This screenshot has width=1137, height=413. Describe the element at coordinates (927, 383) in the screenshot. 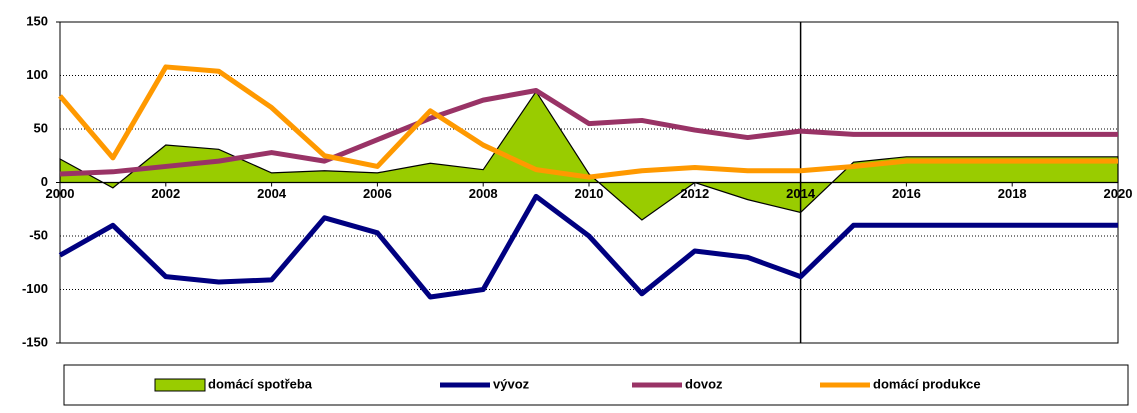

I see `legend-label: domácí produkce` at that location.